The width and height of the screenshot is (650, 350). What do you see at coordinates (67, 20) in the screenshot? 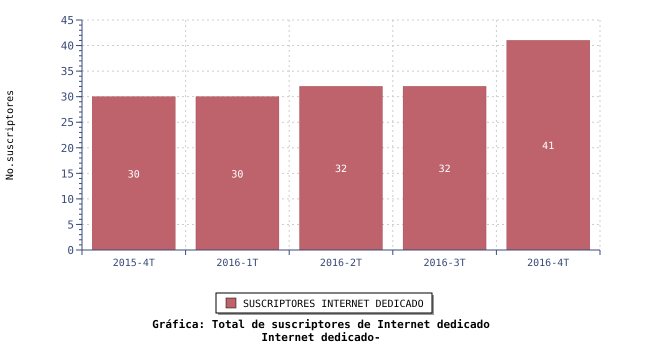
I see `y-tick-label: 45` at bounding box center [67, 20].